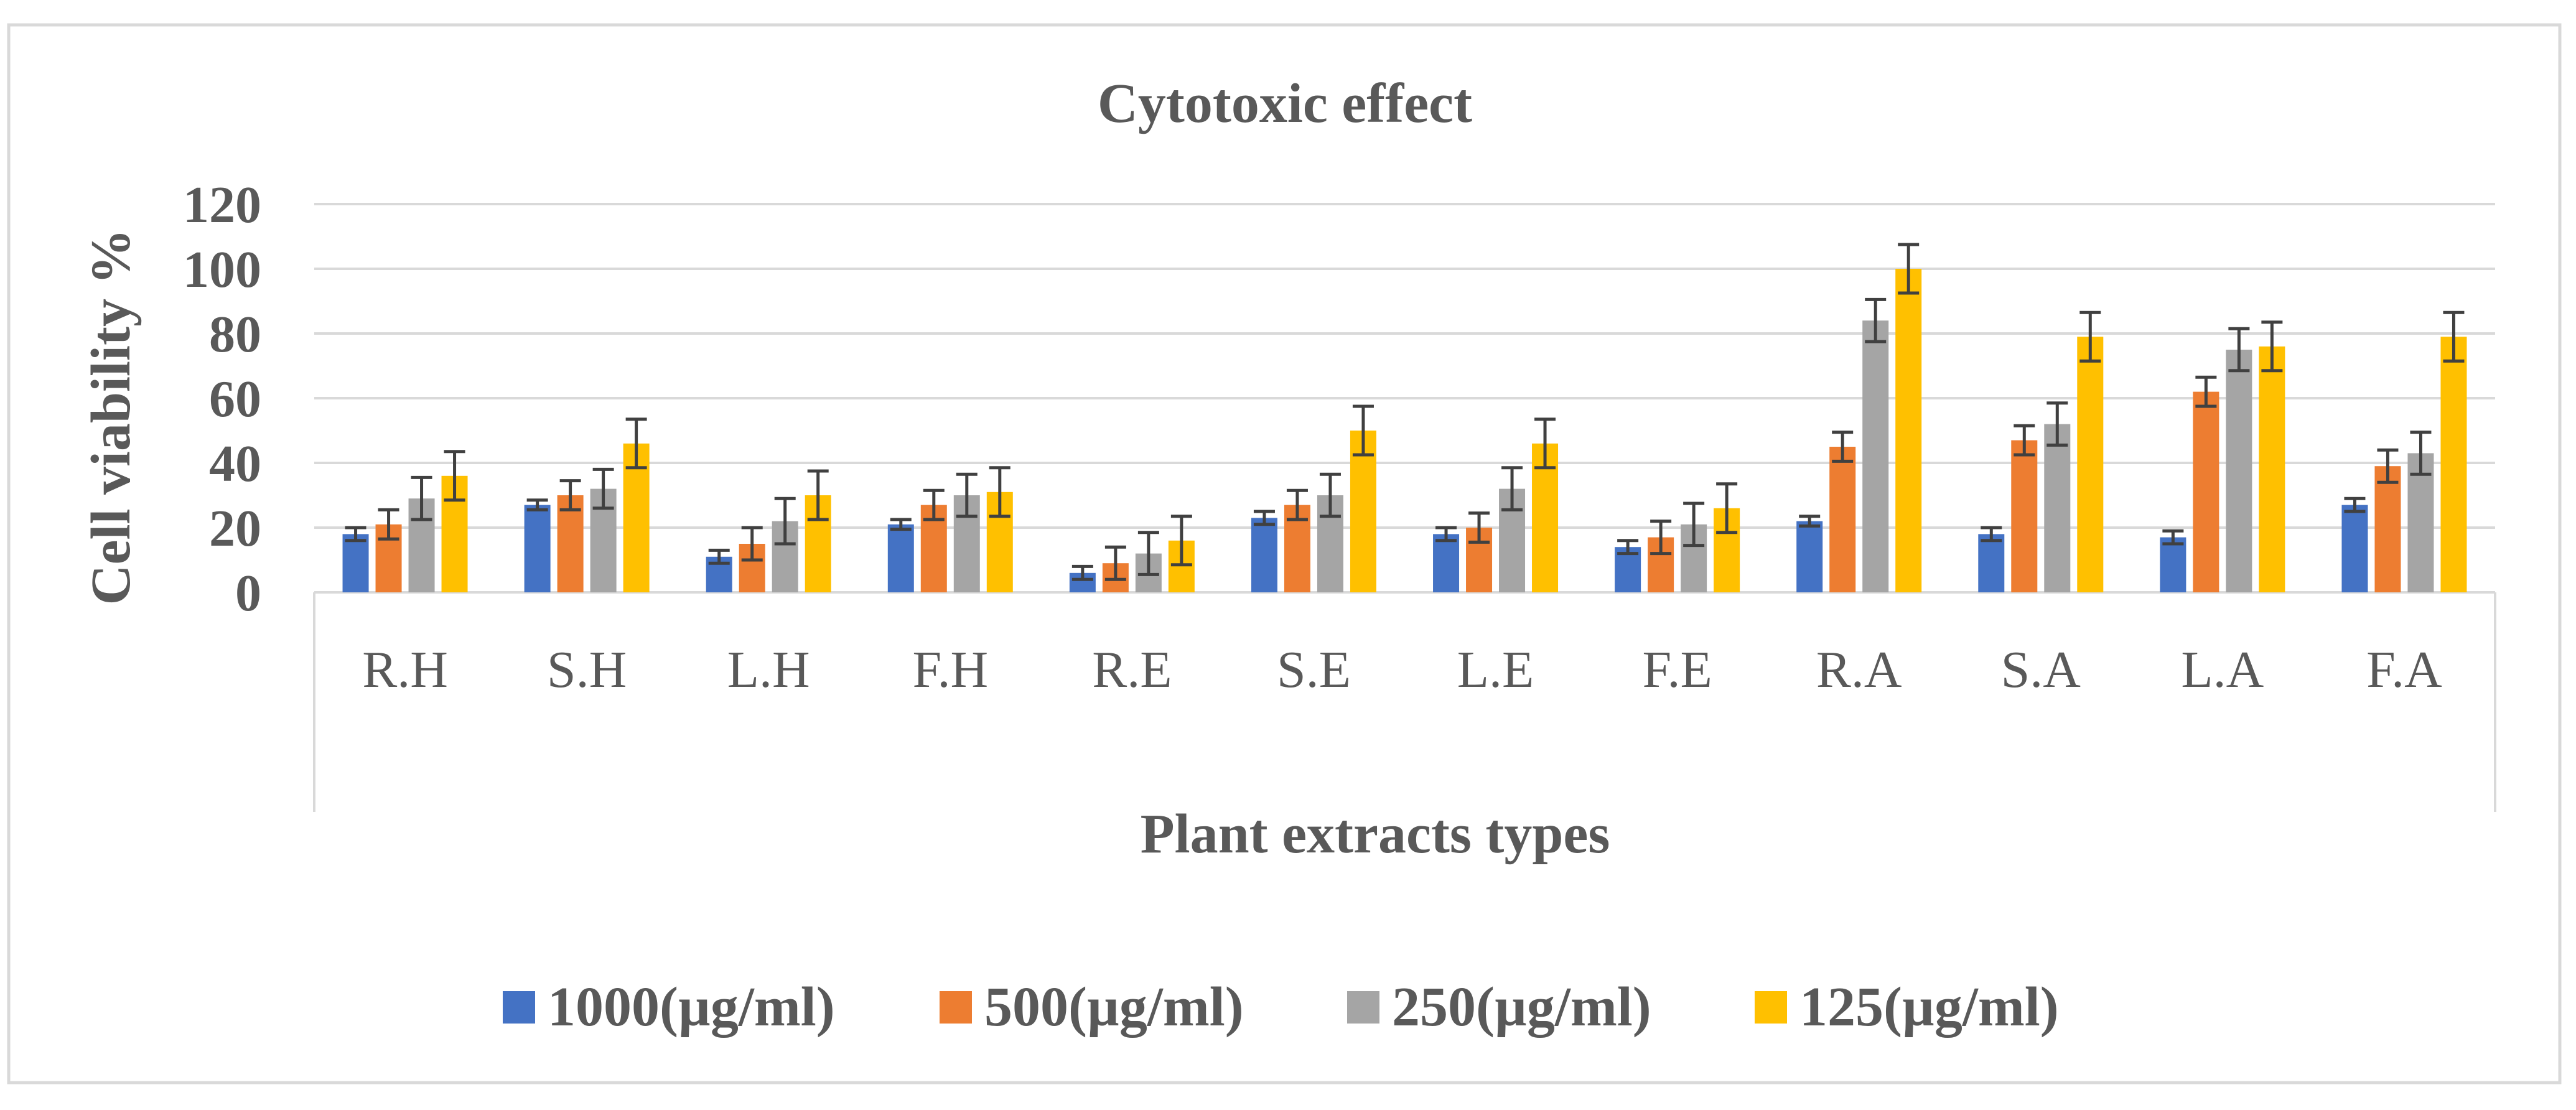  Describe the element at coordinates (248, 593) in the screenshot. I see `y-tick-label: 0` at that location.